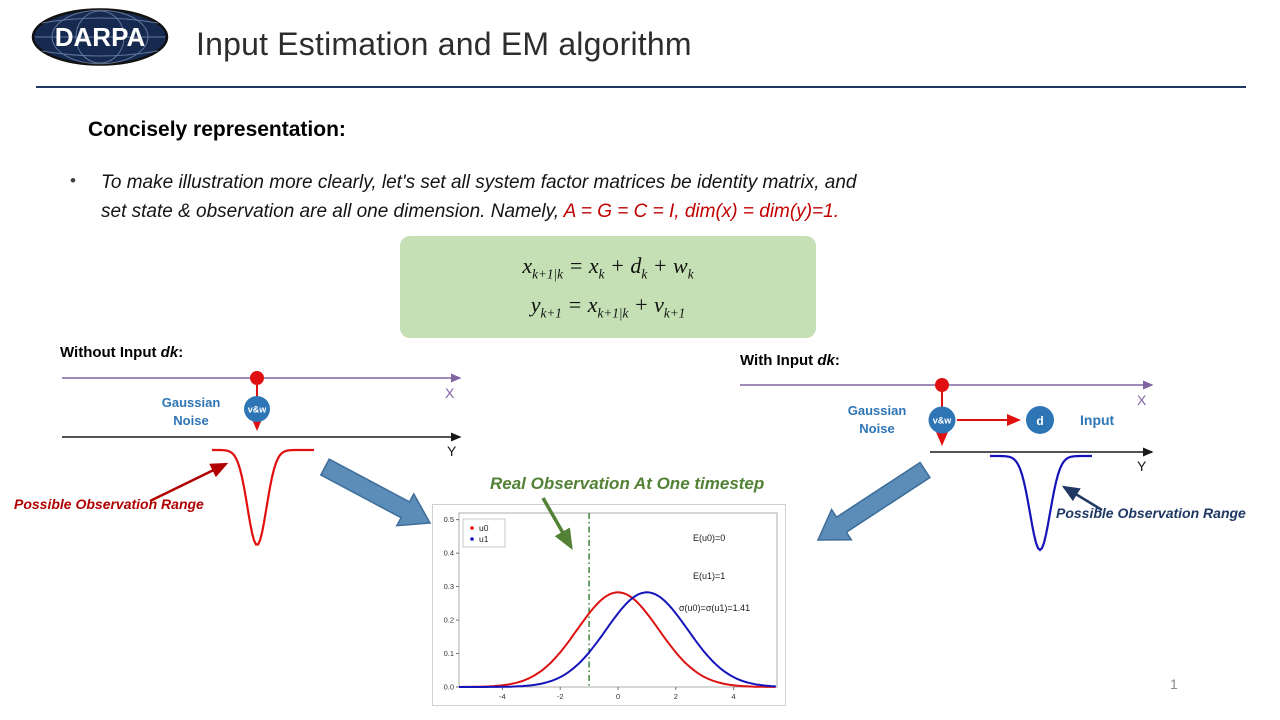  What do you see at coordinates (734, 696) in the screenshot?
I see `svg-text: 4` at bounding box center [734, 696].